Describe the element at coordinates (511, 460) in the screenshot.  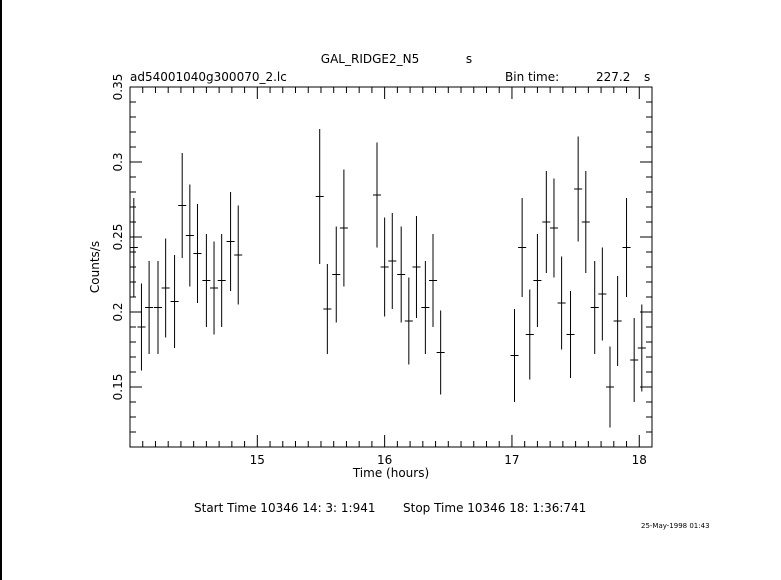
I see `x-tick-label: 17` at that location.